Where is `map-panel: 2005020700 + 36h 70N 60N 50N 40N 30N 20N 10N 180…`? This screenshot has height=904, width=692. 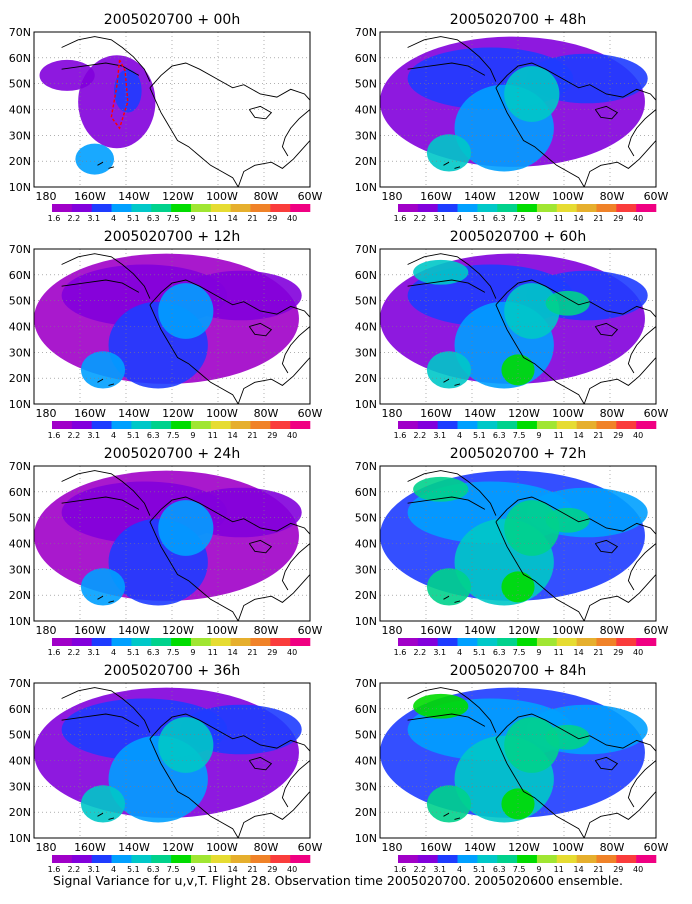 map-panel: 2005020700 + 36h 70N 60N 50N 40N 30N 20N 10N 180… is located at coordinates (166, 768).